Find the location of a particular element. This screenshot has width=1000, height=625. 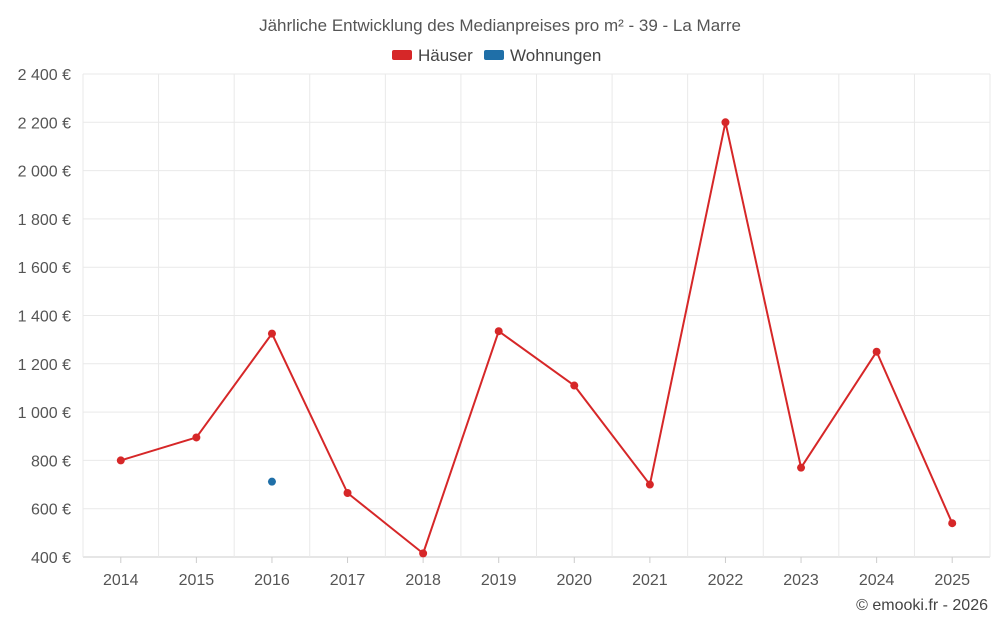

y-tick-label: 800 € is located at coordinates (51, 461).